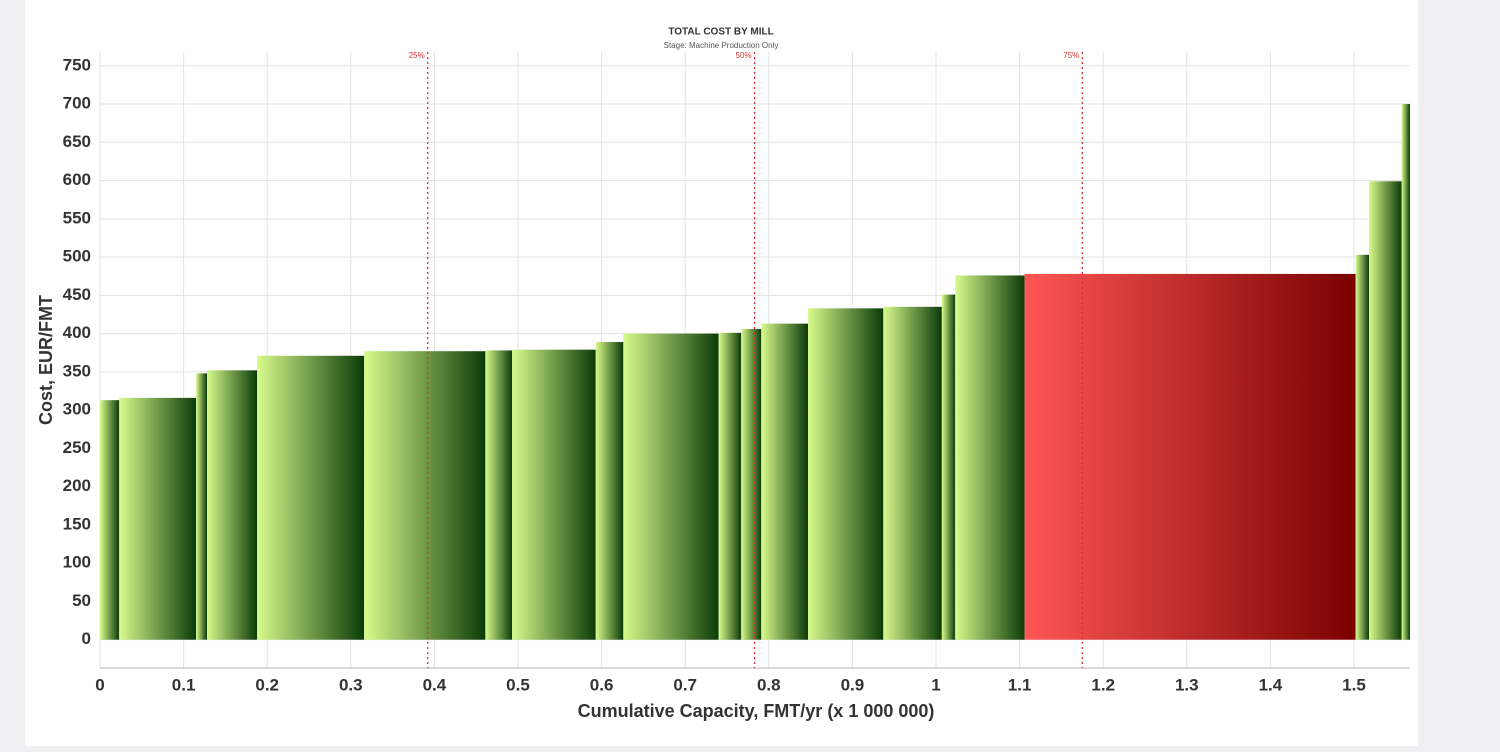  I want to click on x-tick-label: 0.7, so click(685, 684).